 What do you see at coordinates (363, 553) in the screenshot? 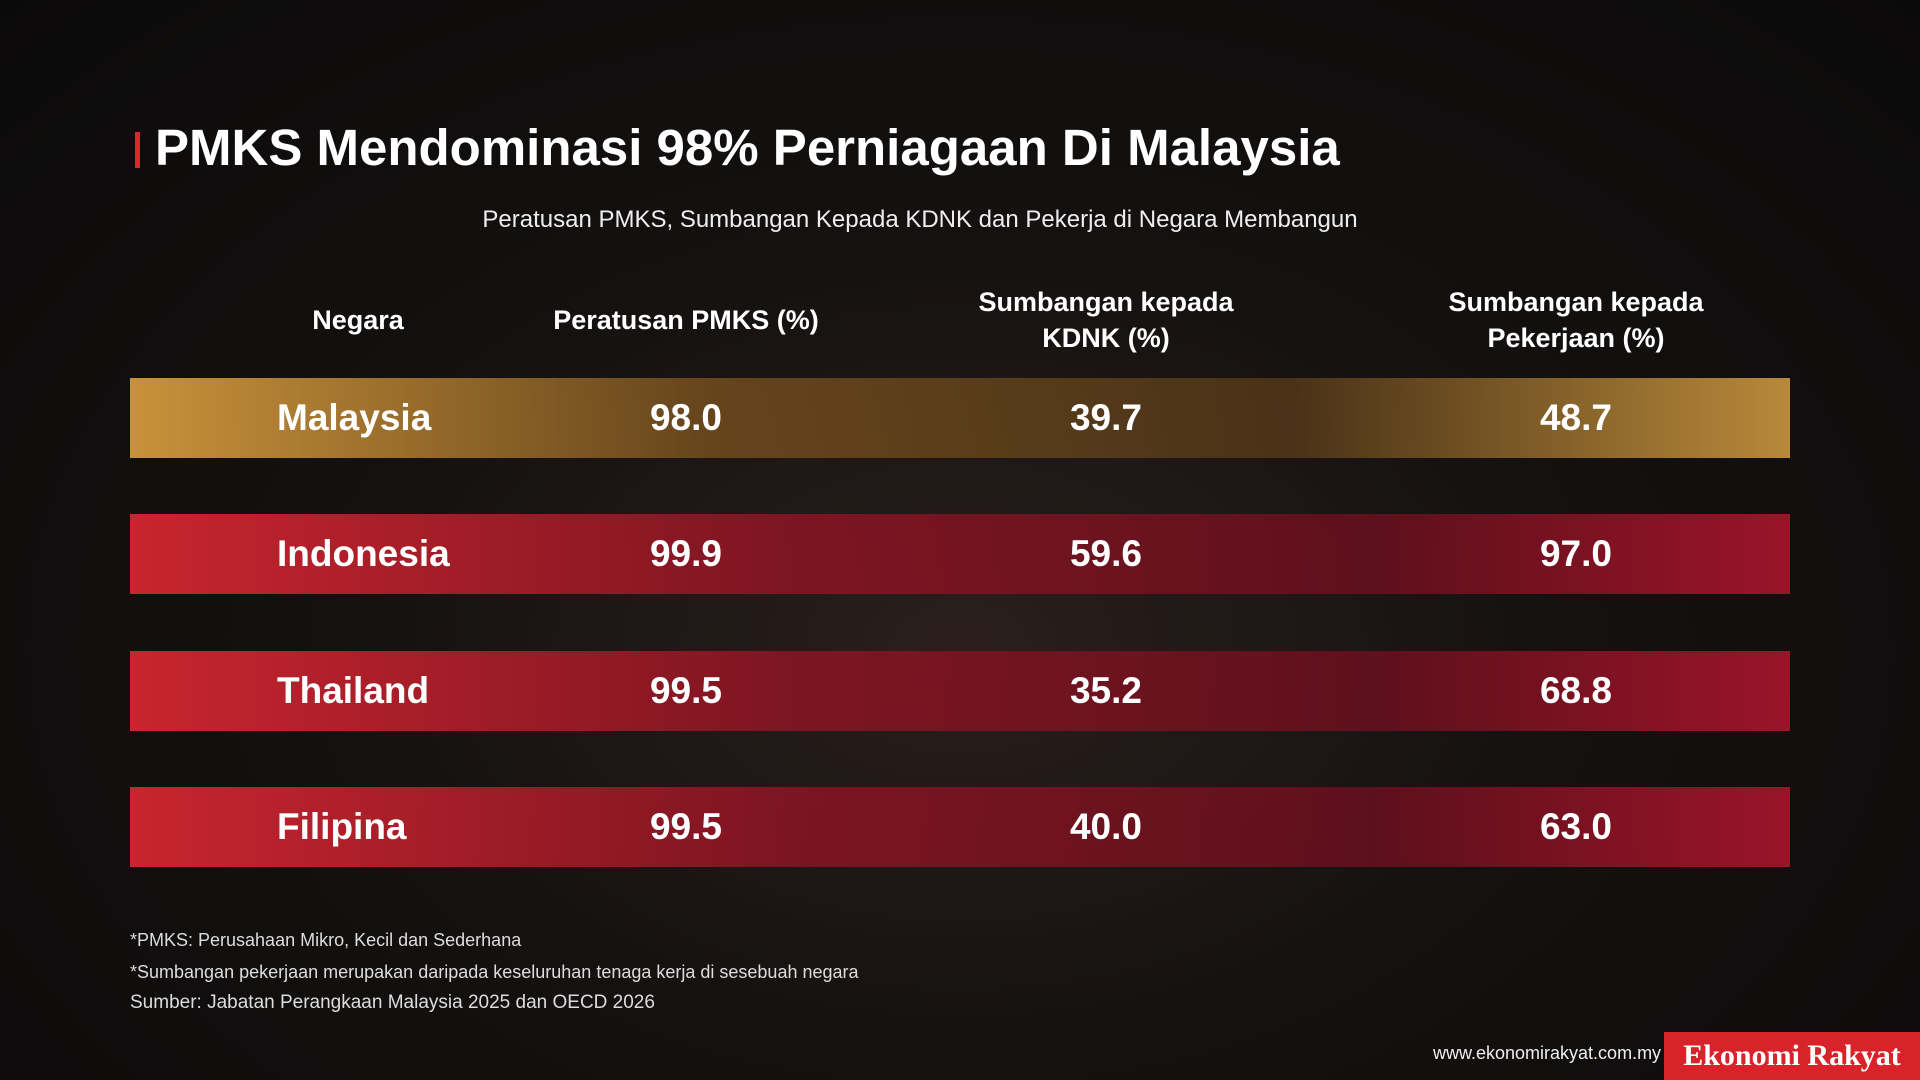
I see `country-cell: Indonesia` at bounding box center [363, 553].